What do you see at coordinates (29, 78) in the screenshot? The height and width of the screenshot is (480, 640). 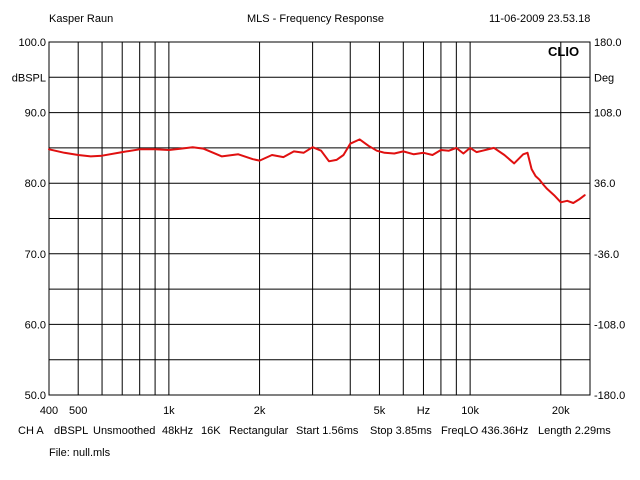 I see `y-axis-label: dBSPL` at bounding box center [29, 78].